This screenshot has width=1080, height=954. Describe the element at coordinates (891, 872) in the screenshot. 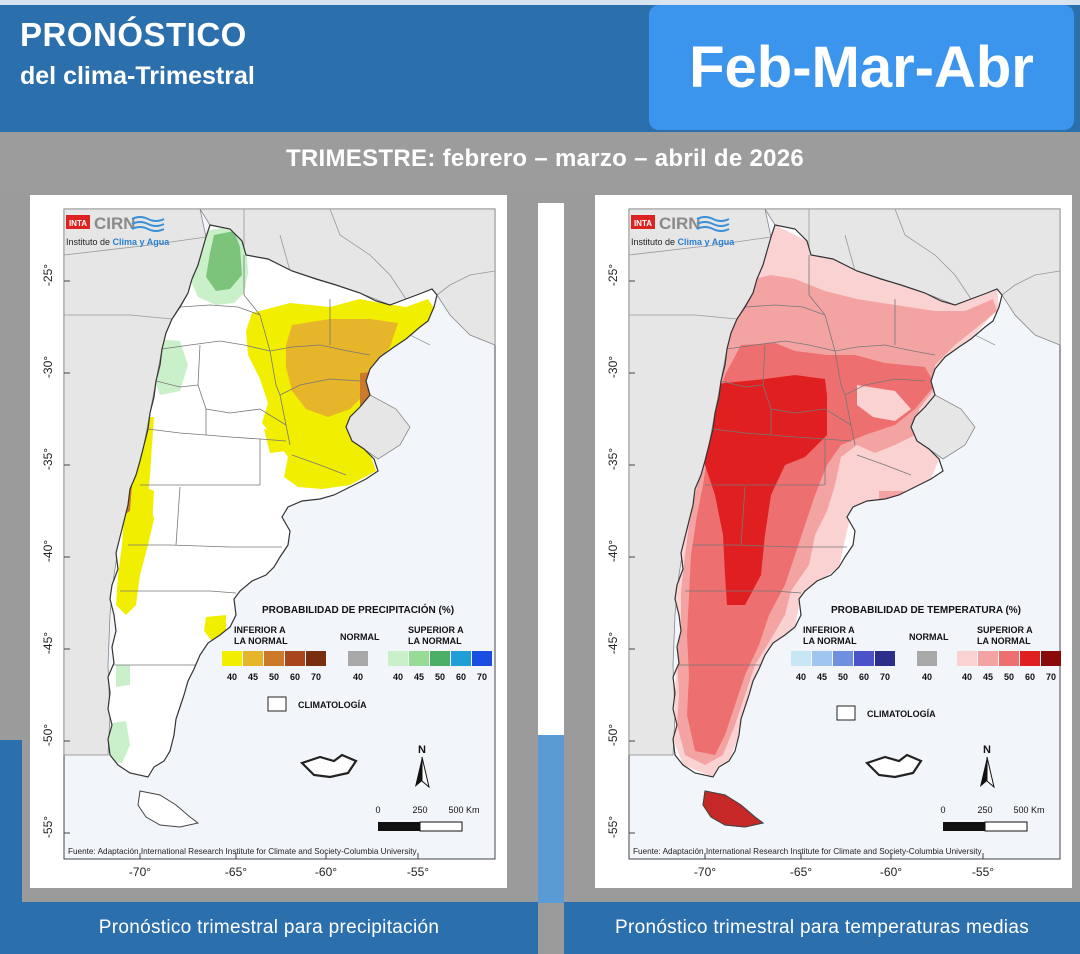

I see `lon-tick-label: -60°` at that location.